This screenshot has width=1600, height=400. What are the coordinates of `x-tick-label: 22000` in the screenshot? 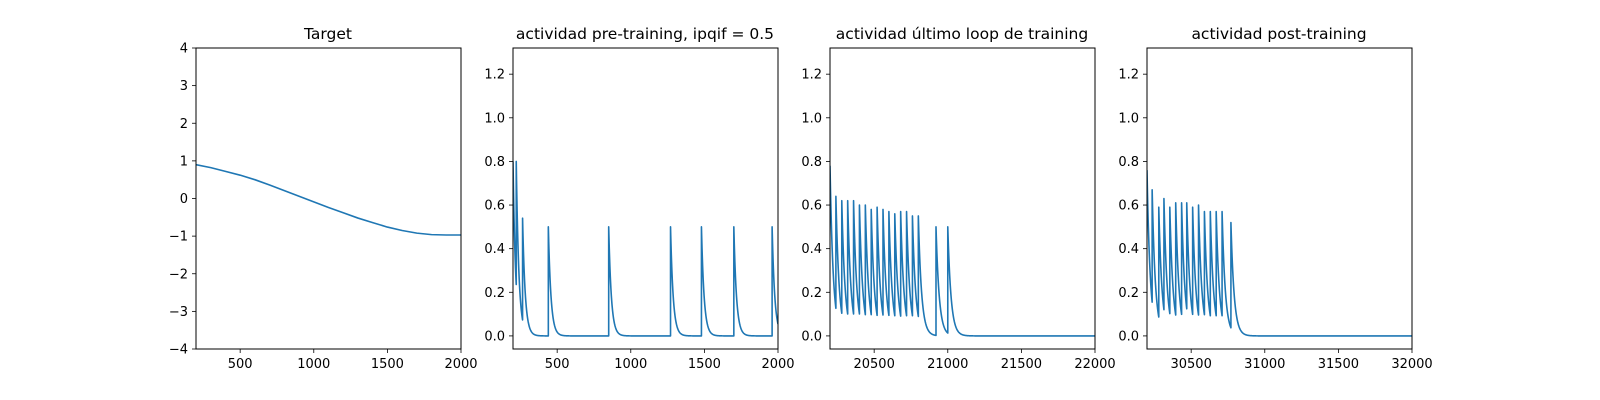 It's located at (1094, 364).